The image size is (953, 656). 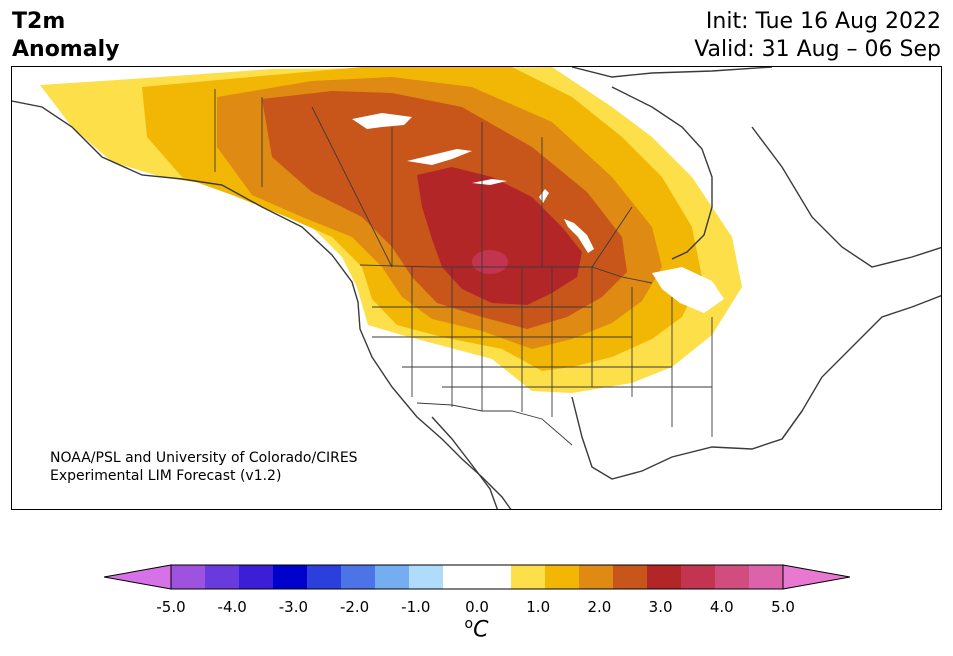 I want to click on colorbar-tick-label: -4.0, so click(x=232, y=607).